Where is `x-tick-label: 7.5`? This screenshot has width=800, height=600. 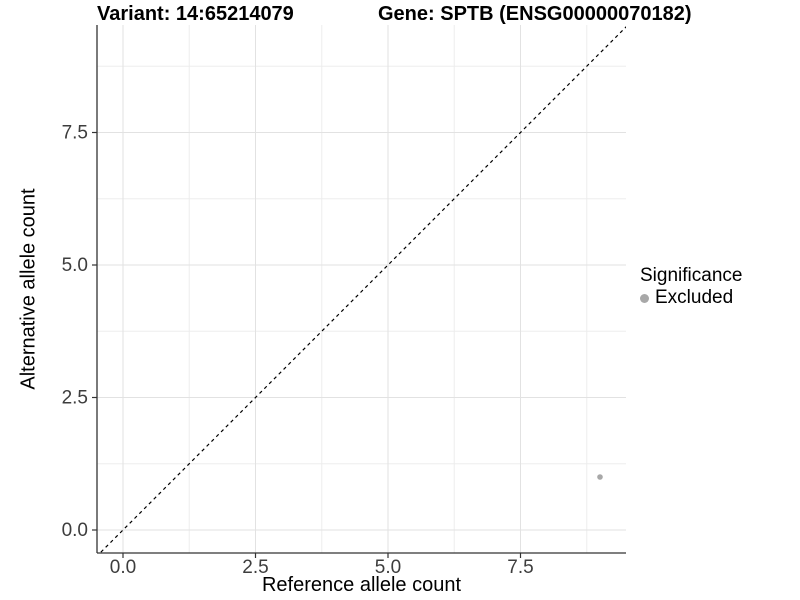 x-tick-label: 7.5 is located at coordinates (520, 567).